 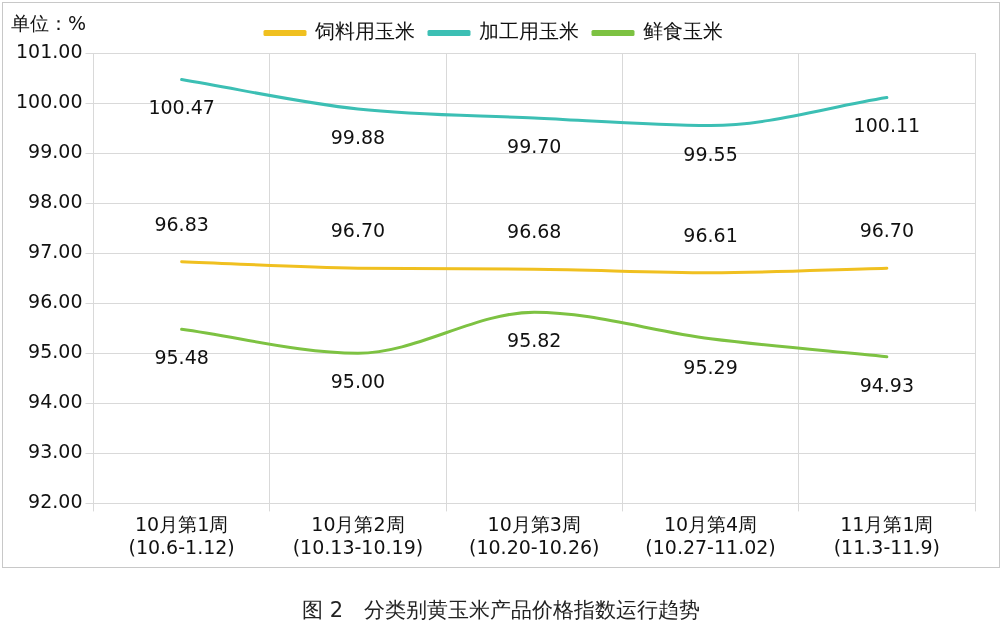 I want to click on caption: 图 2 分类别黄玉米产品价格指数运行趋势, so click(x=500, y=610).